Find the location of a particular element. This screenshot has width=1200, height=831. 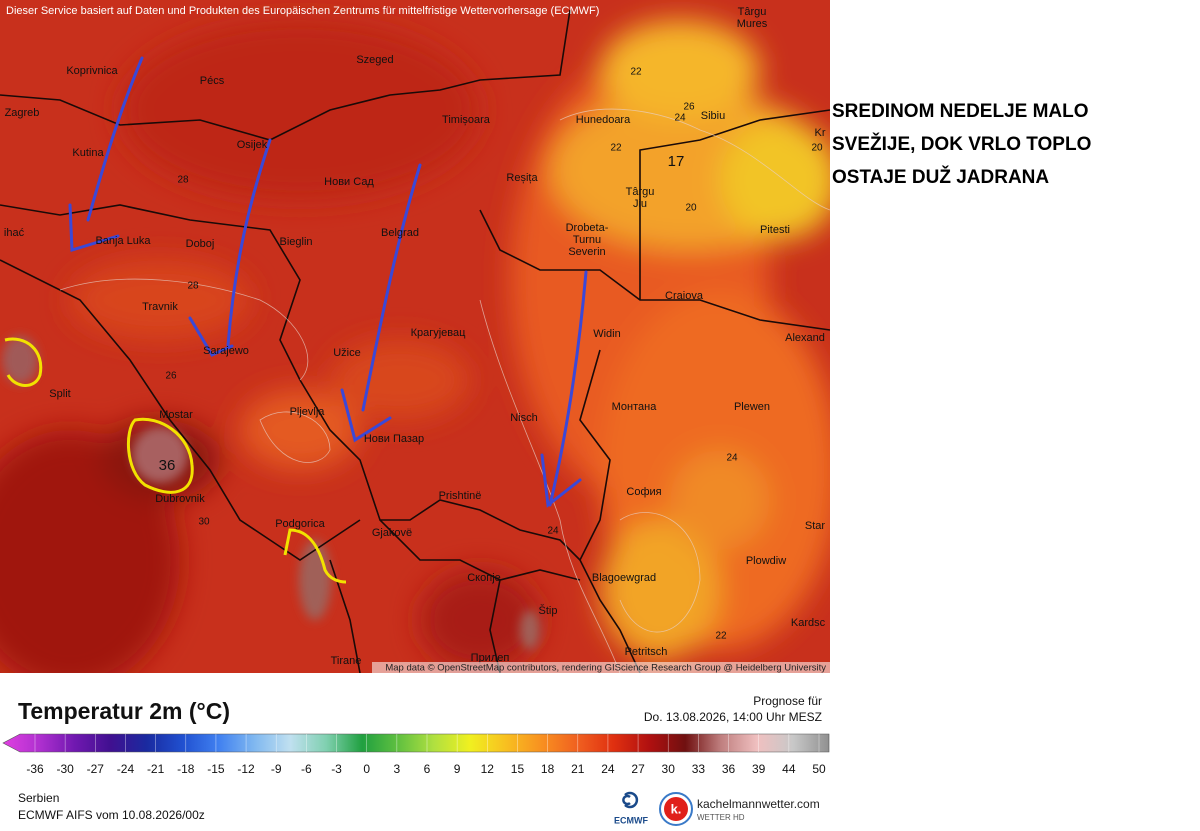

forecast-datetime: Do. 13.08.2026, 14:00 Uhr MESZ is located at coordinates (733, 717).